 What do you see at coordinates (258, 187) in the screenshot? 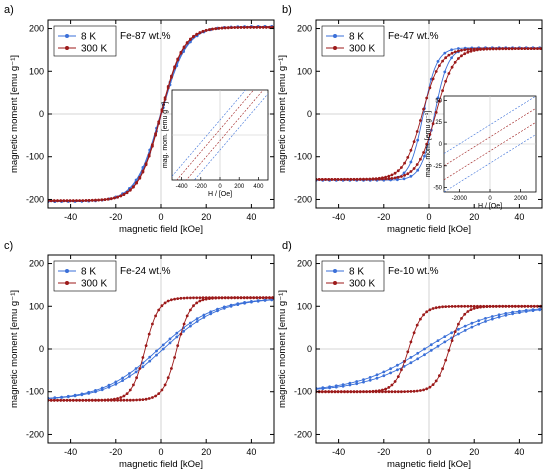
I see `inset-x-tick-label: 400` at bounding box center [258, 187].